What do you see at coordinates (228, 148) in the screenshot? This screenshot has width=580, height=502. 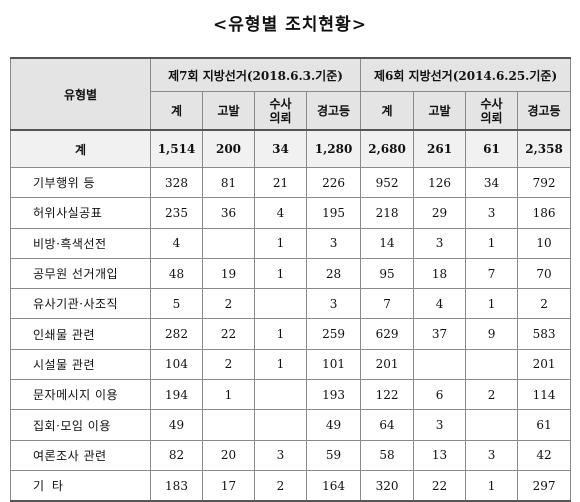 I see `value-cell: 200` at bounding box center [228, 148].